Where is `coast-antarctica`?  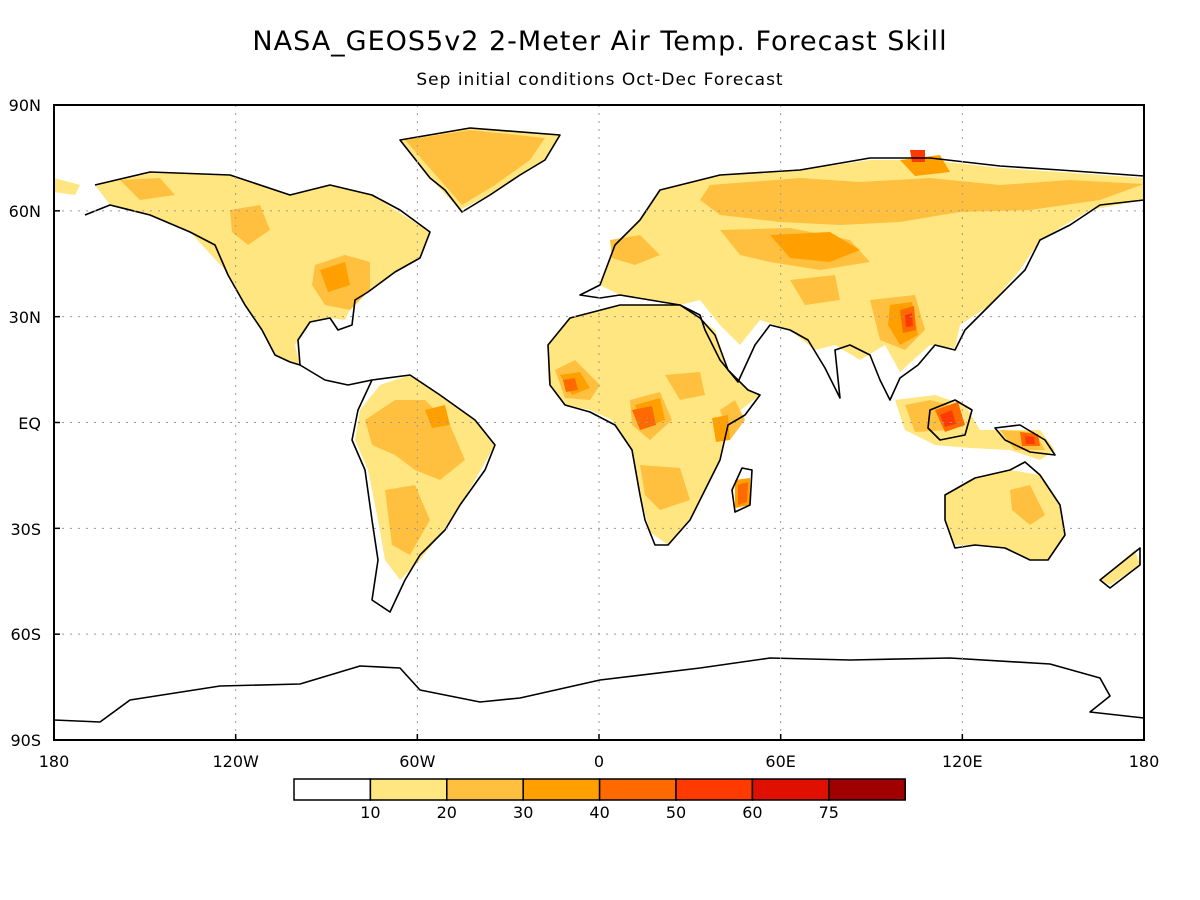 coast-antarctica is located at coordinates (599, 690).